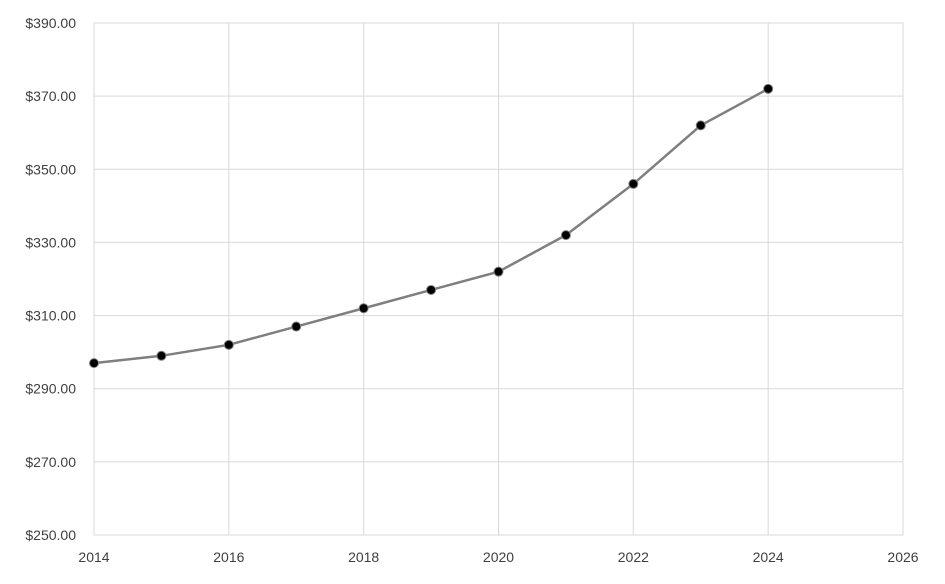 Image resolution: width=945 pixels, height=584 pixels. Describe the element at coordinates (50, 242) in the screenshot. I see `y-tick-label: $330.00` at that location.